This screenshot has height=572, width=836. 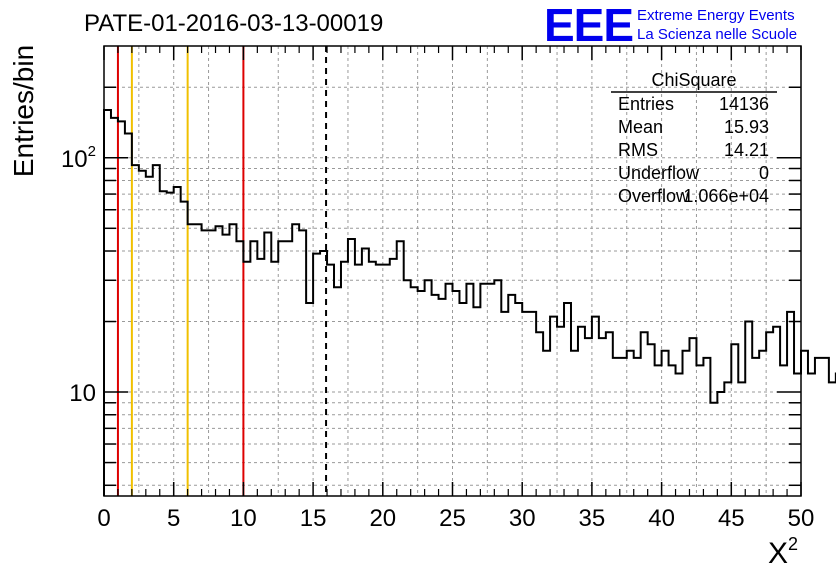 I want to click on x-tick-label: 15, so click(x=313, y=518).